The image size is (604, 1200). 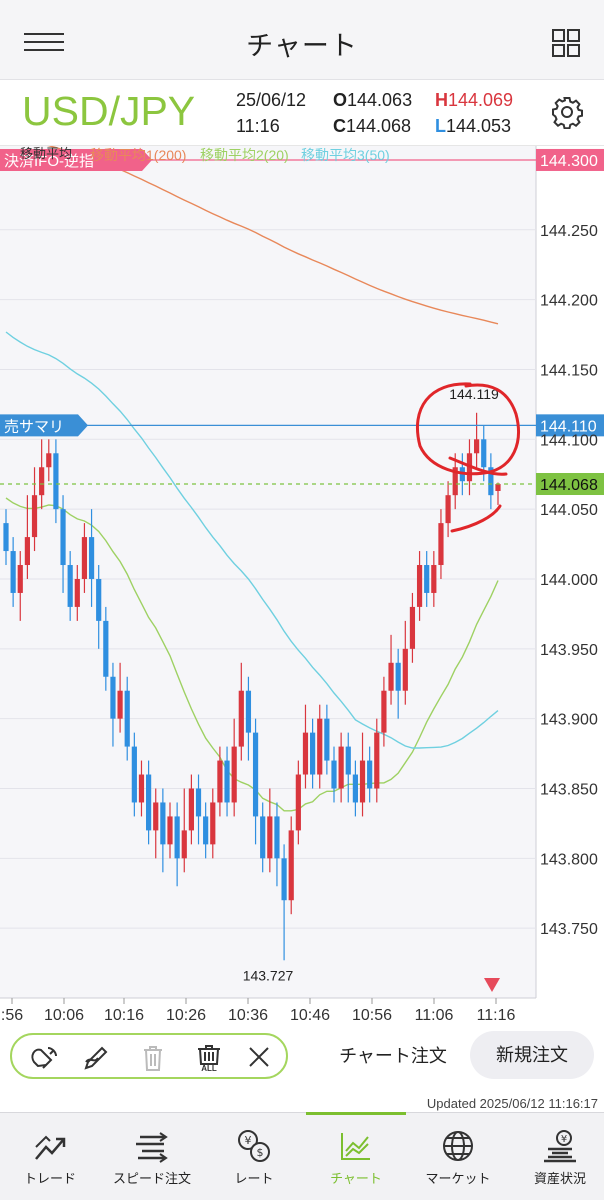 I want to click on time-axis, so click(x=302, y=1014).